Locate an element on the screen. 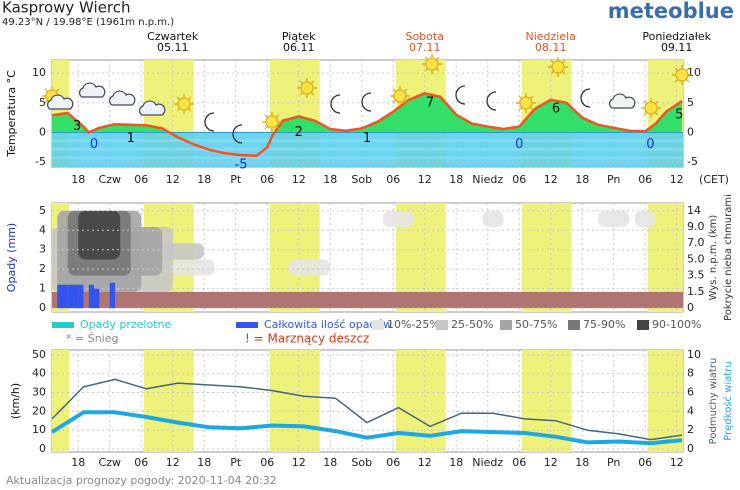 The image size is (740, 490). y-tick-label: 50 is located at coordinates (39, 354).